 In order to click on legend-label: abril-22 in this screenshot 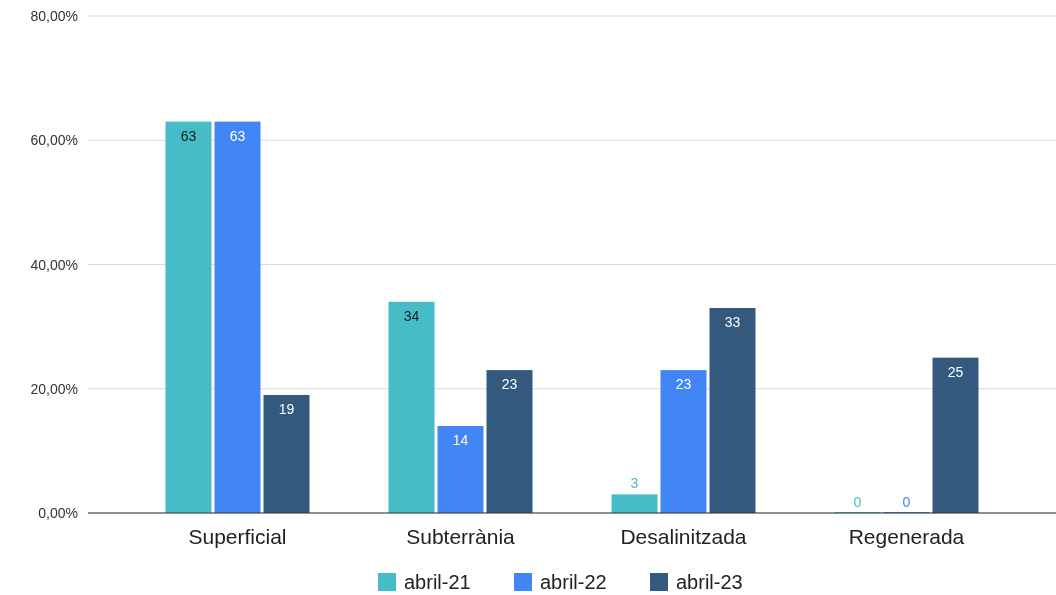, I will do `click(573, 582)`.